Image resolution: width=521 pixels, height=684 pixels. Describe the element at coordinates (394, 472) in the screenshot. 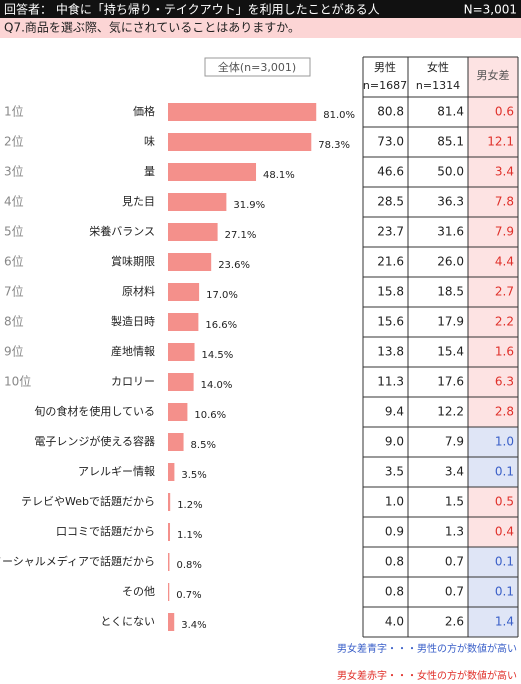

I see `male-cell: 3.5` at that location.